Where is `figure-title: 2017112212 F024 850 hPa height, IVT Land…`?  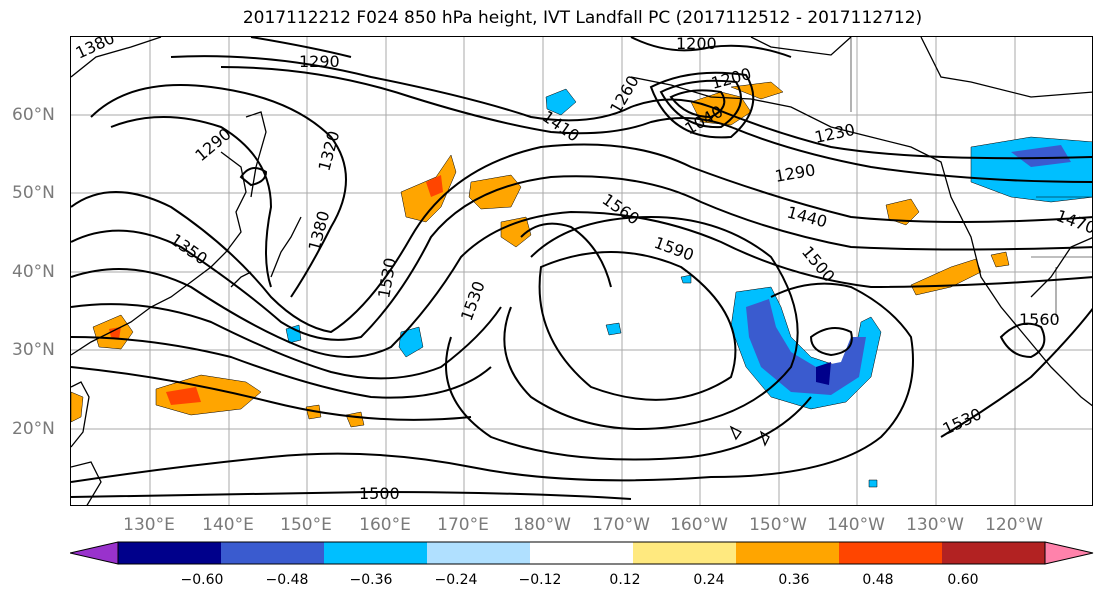 figure-title: 2017112212 F024 850 hPa height, IVT Land… is located at coordinates (582, 18).